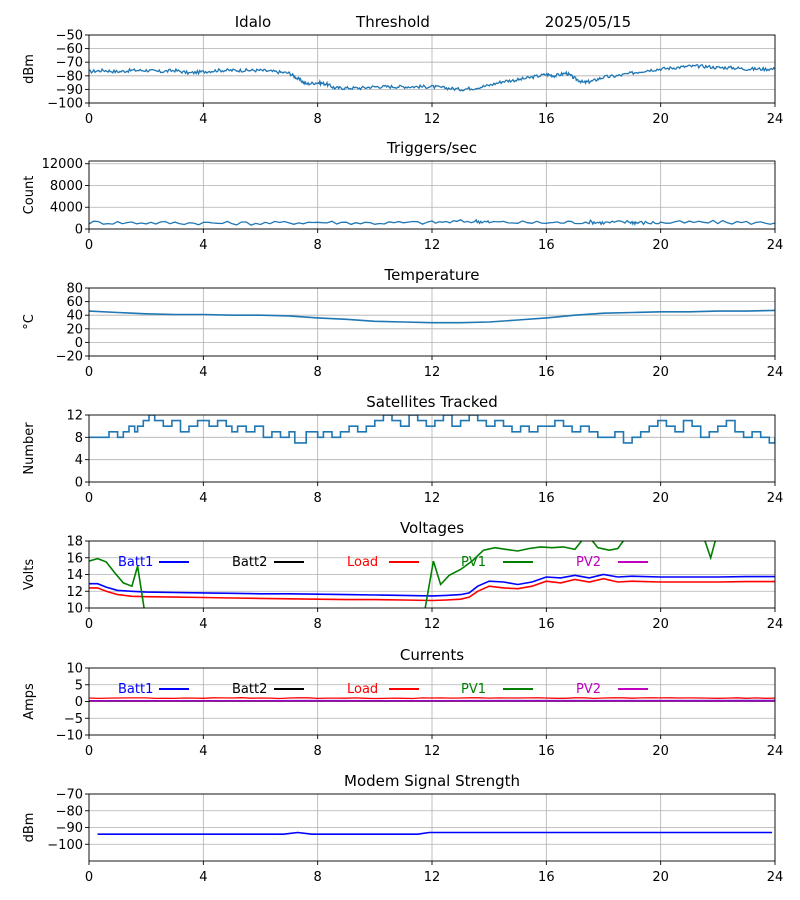  What do you see at coordinates (29, 828) in the screenshot?
I see `y-axis-label: dBm` at bounding box center [29, 828].